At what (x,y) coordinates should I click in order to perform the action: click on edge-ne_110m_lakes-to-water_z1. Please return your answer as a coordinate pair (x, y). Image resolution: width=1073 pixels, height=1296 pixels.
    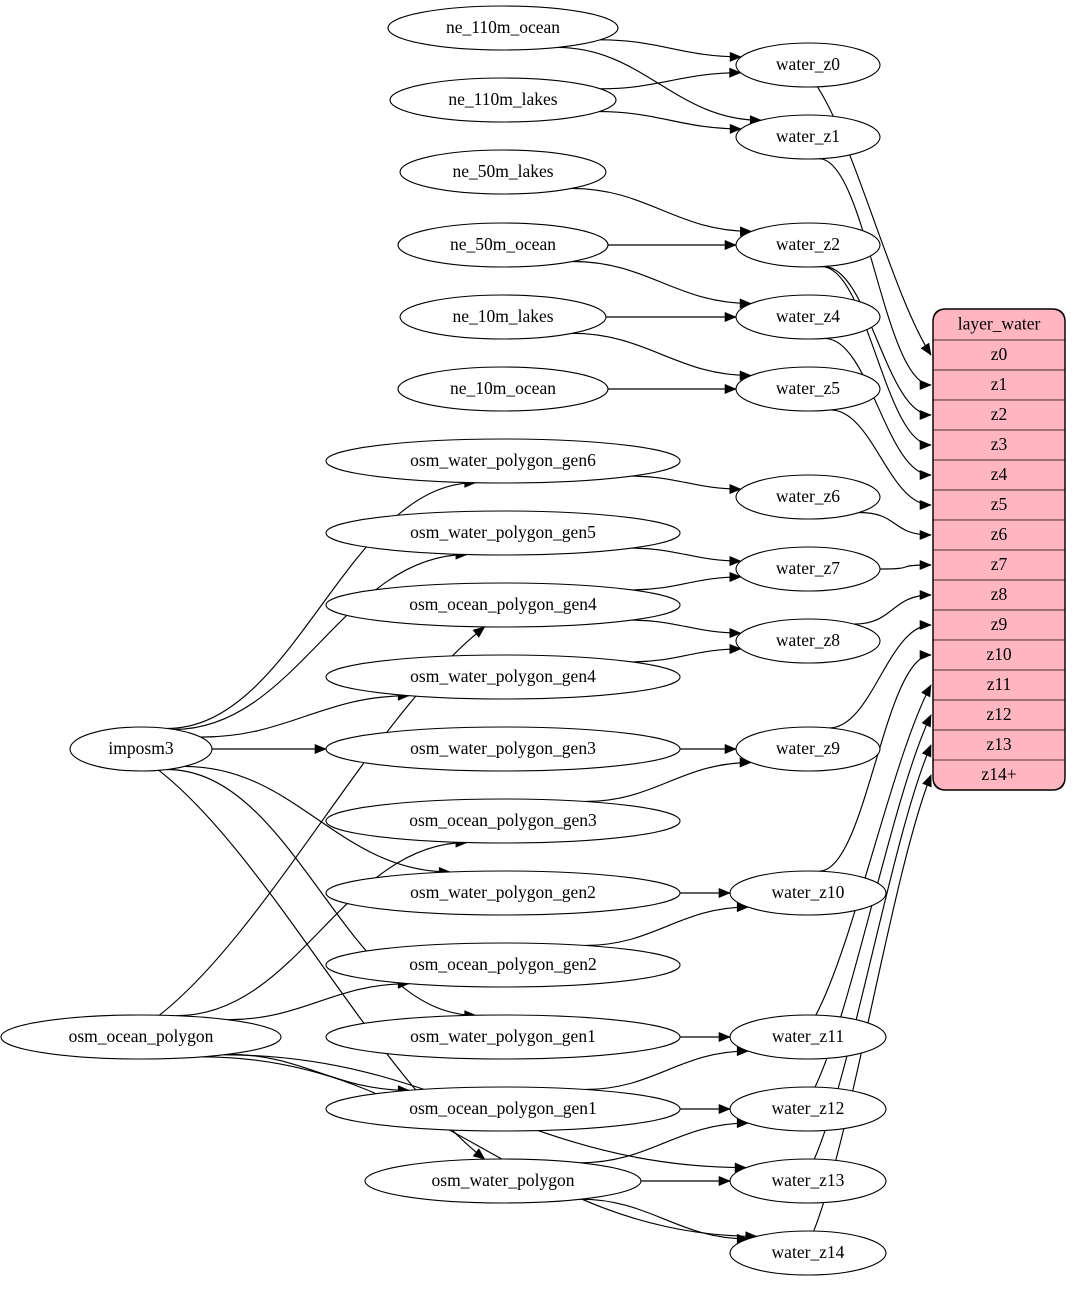
    Looking at the image, I should click on (670, 120).